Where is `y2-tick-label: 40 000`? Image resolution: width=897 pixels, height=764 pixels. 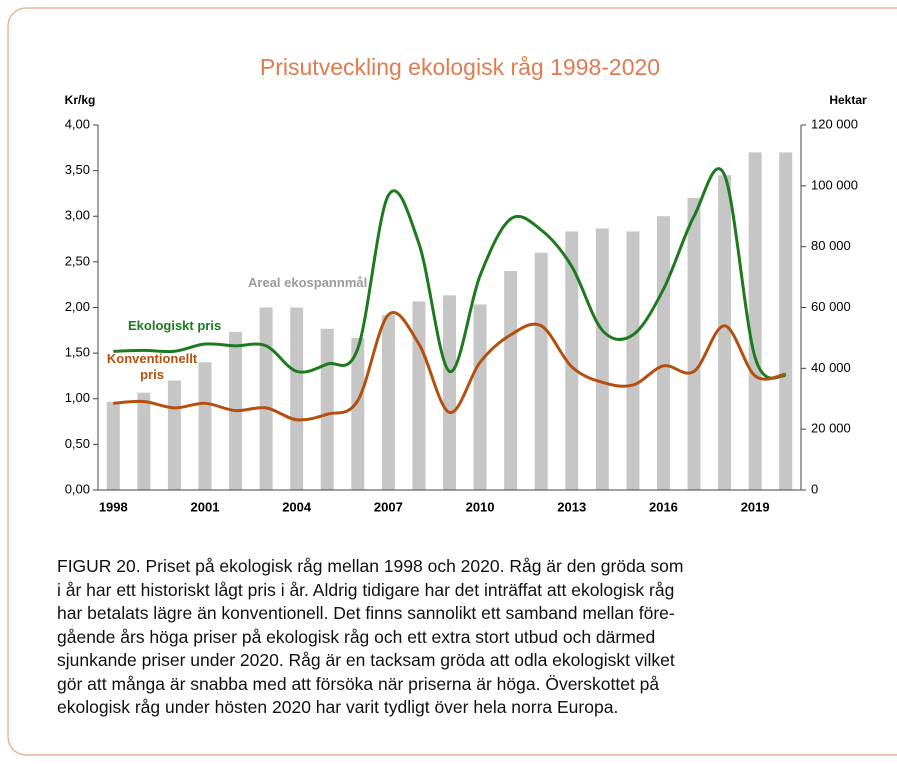
y2-tick-label: 40 000 is located at coordinates (831, 367).